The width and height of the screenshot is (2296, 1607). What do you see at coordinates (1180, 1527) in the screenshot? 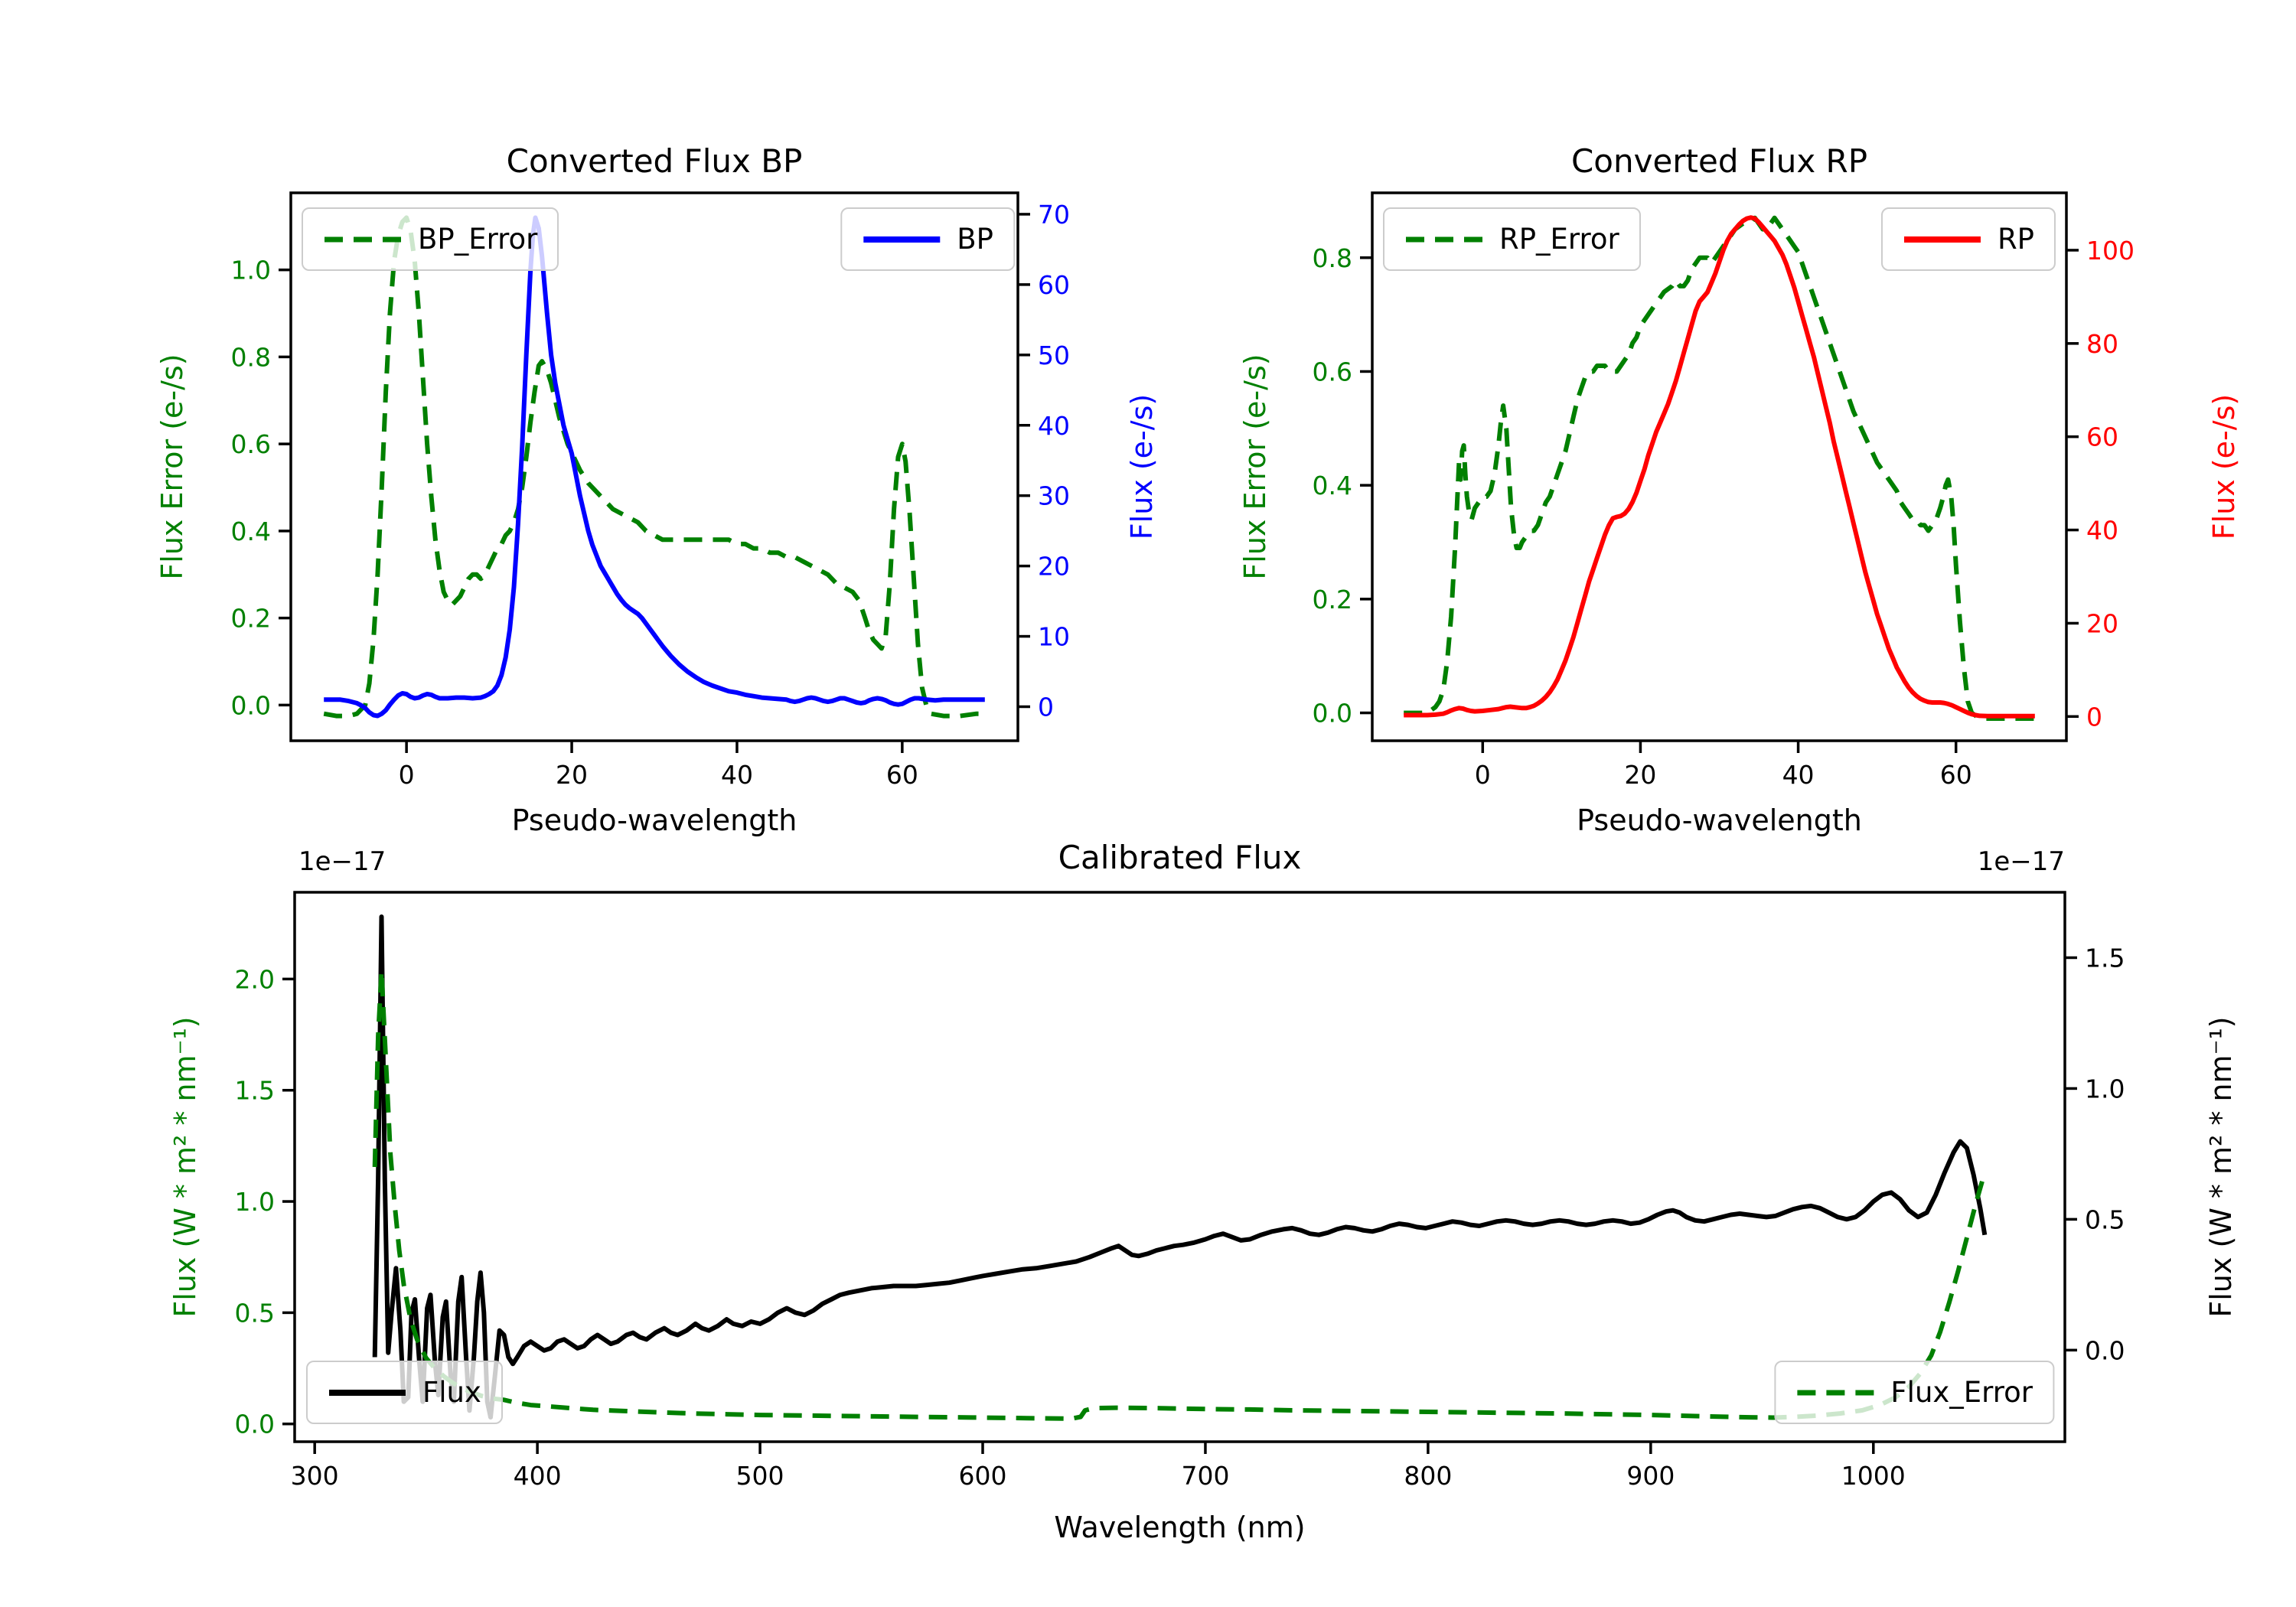
I see `subplot-calibrated-xlabel: Wavelength (nm)` at bounding box center [1180, 1527].